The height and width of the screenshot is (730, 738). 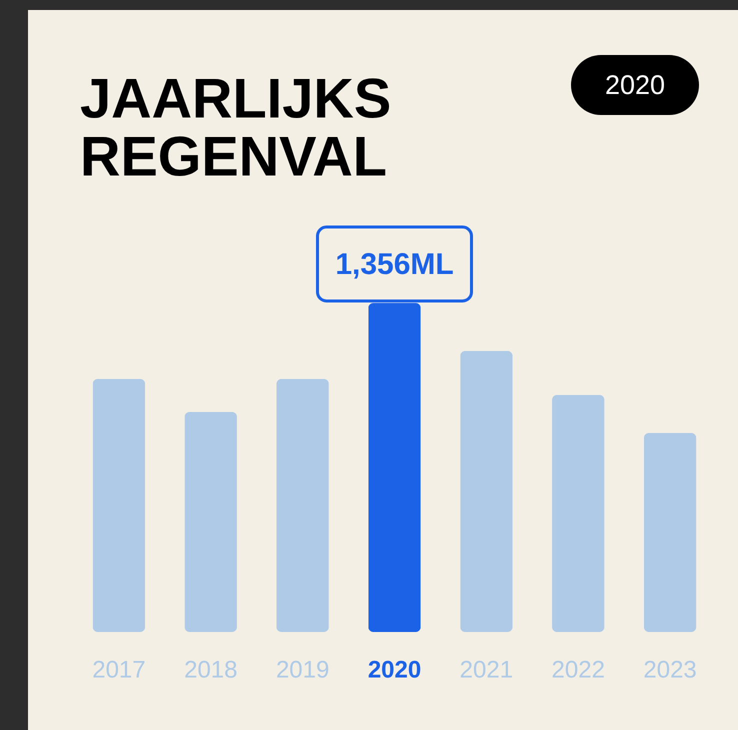 I want to click on x-tick-label: 2019, so click(x=303, y=670).